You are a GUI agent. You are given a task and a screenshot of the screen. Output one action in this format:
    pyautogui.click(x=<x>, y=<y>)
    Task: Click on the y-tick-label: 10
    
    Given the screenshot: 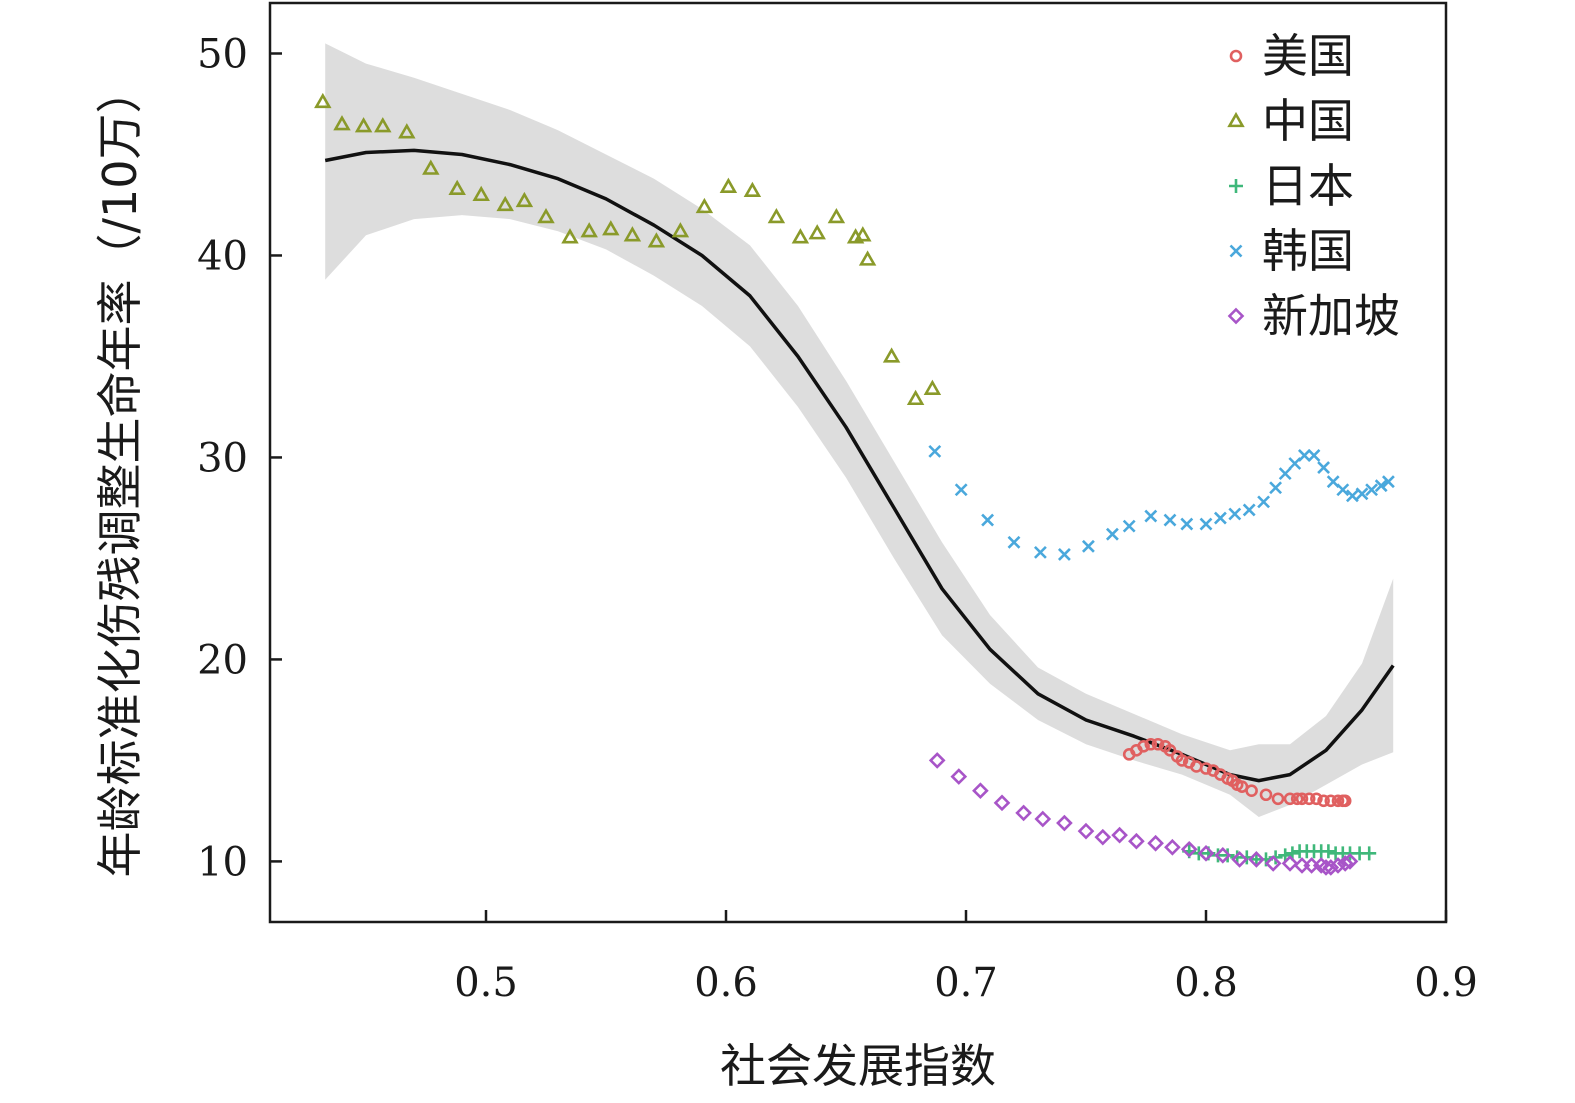 What is the action you would take?
    pyautogui.click(x=222, y=862)
    